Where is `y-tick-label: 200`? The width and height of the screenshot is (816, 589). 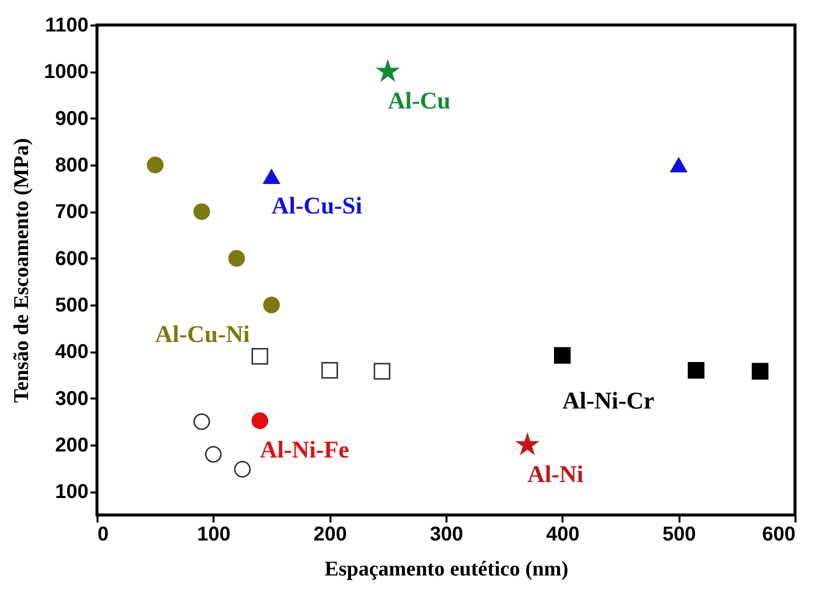 y-tick-label: 200 is located at coordinates (71, 445).